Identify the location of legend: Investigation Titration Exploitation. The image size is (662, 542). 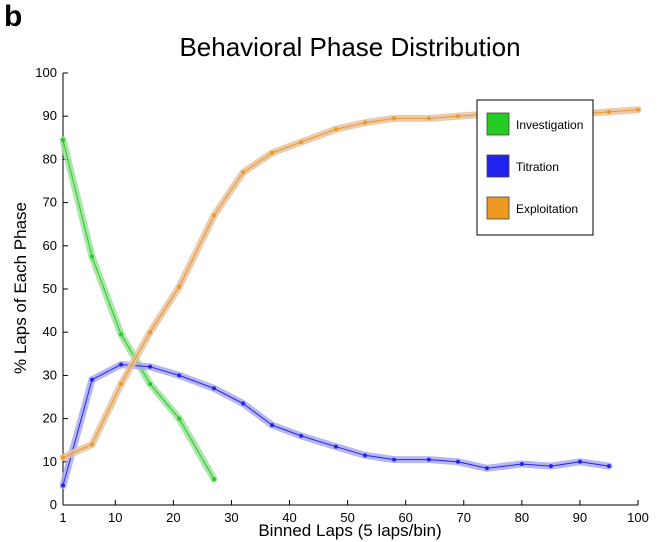
(535, 167).